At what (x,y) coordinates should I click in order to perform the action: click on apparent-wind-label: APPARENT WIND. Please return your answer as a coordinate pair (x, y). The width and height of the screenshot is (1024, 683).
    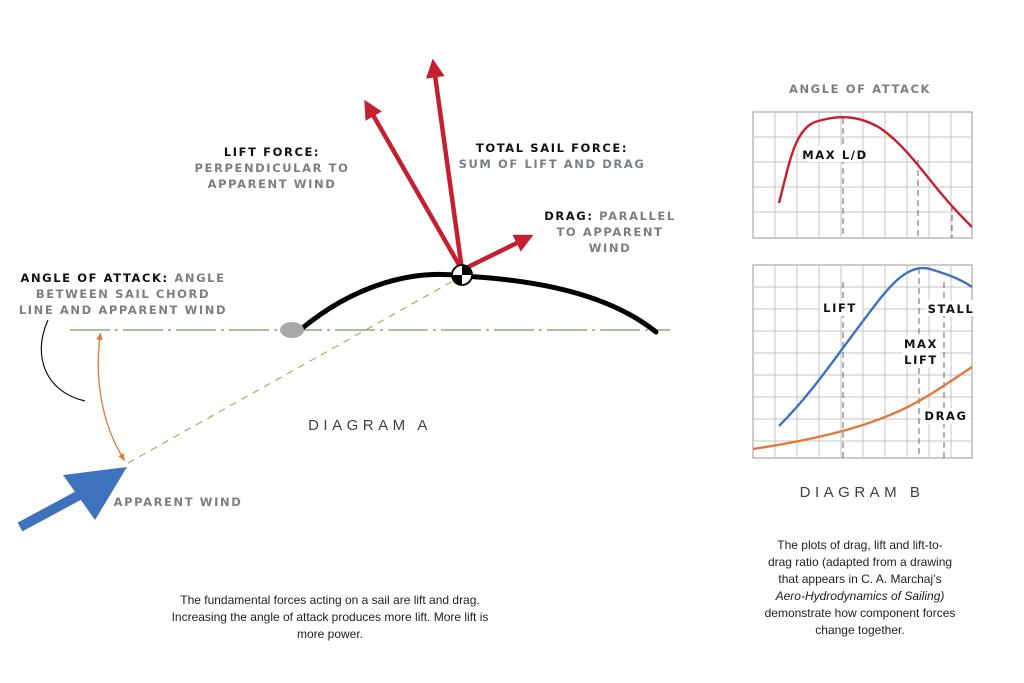
    Looking at the image, I should click on (178, 502).